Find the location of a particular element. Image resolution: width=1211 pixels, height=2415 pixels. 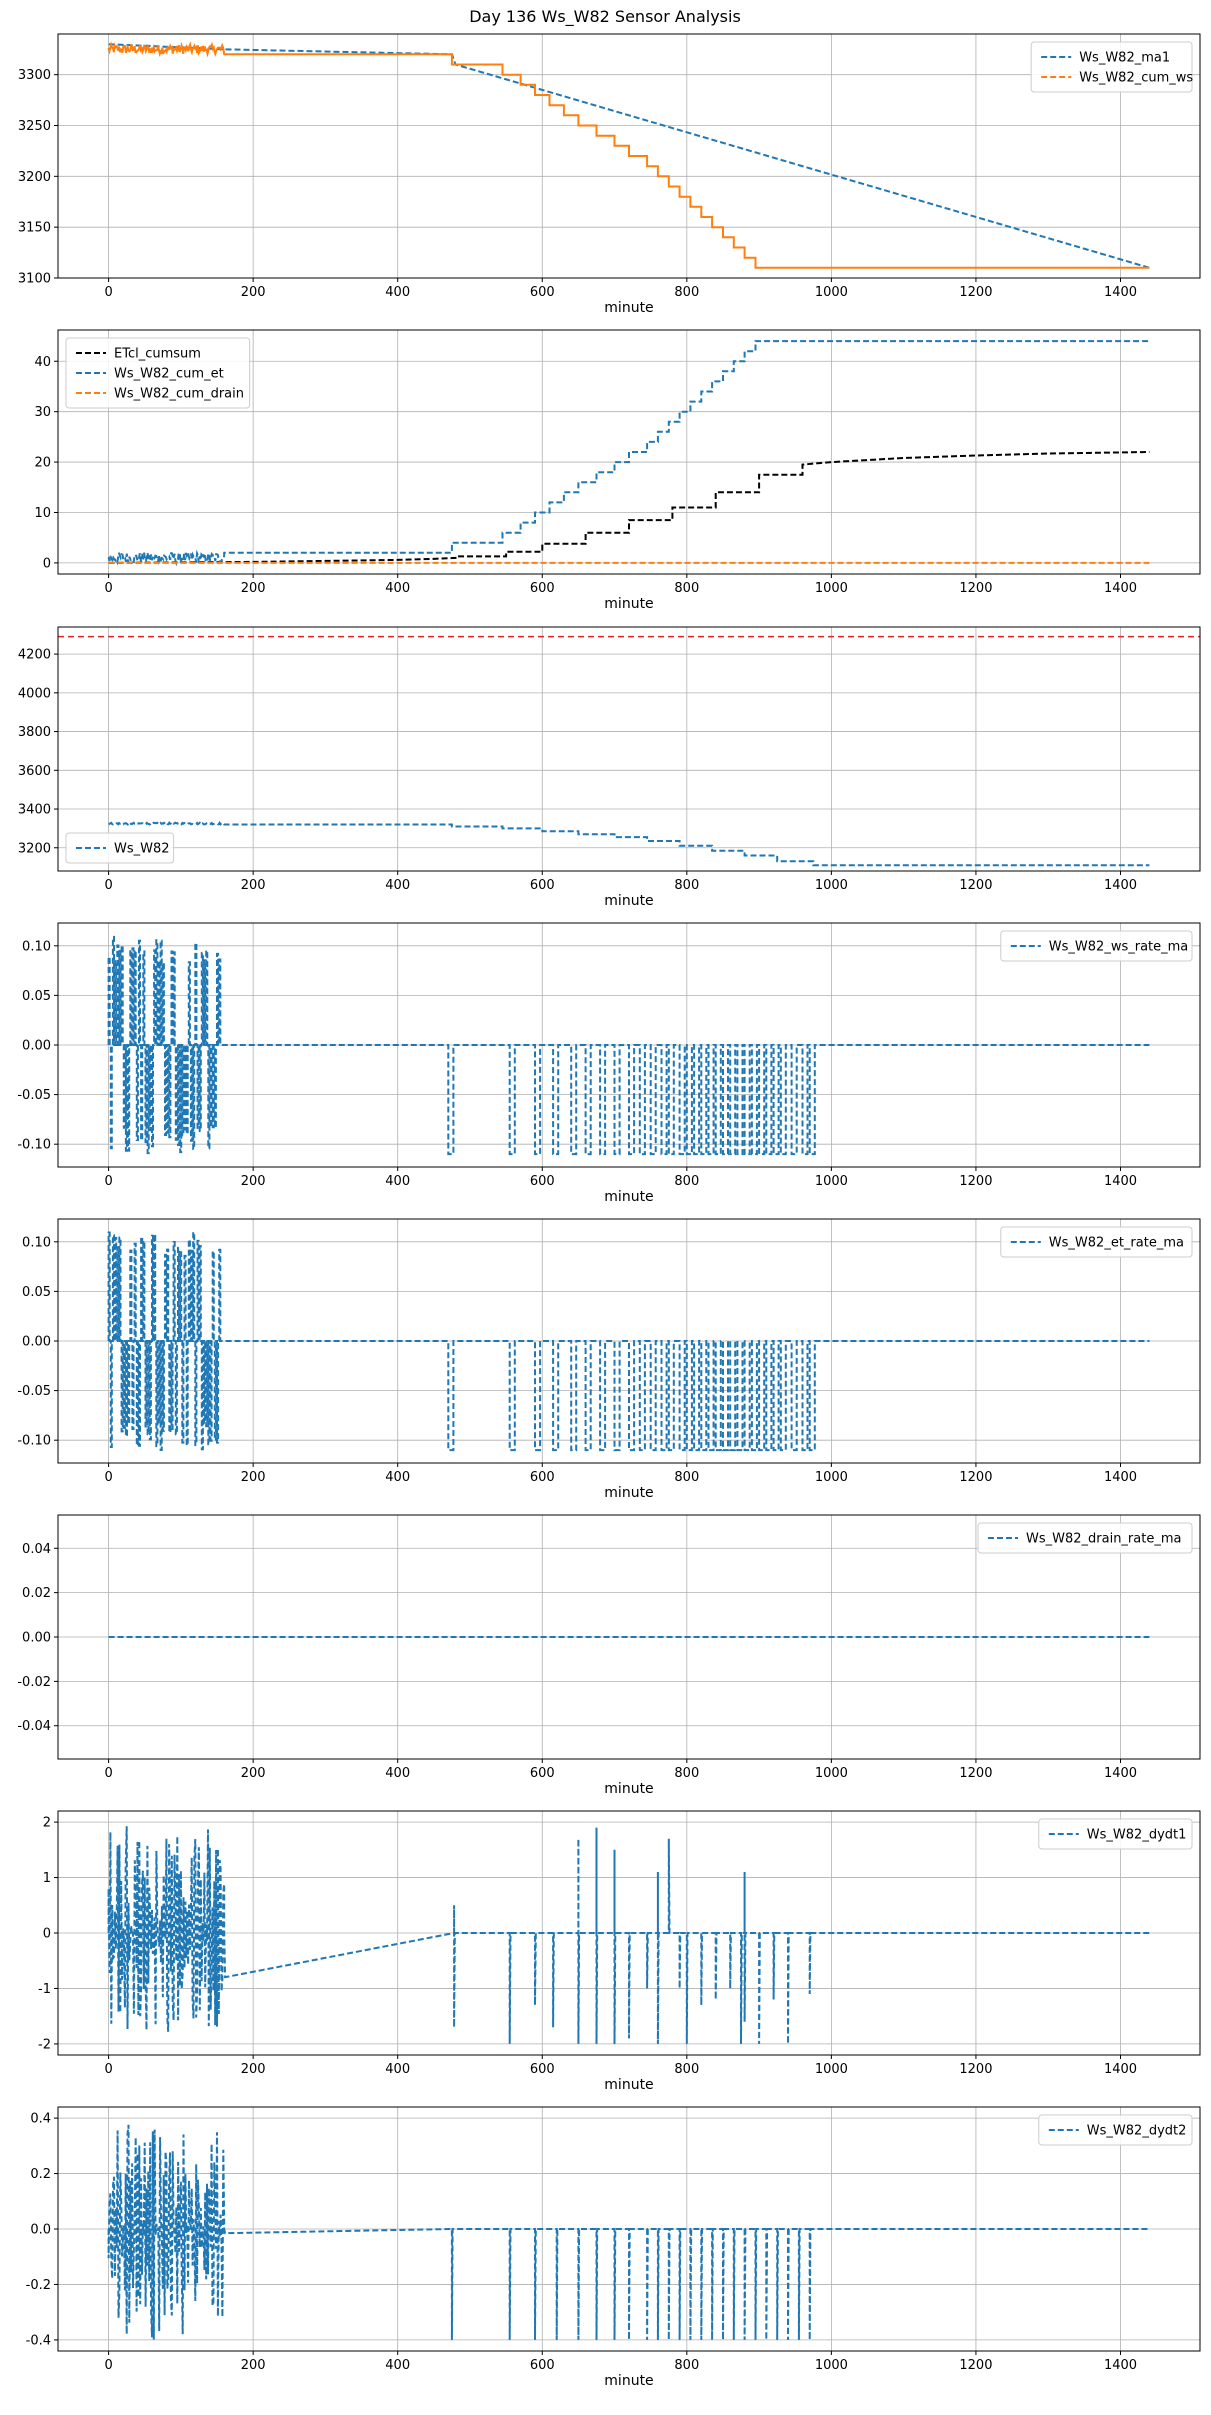

y-tick-label: -1 is located at coordinates (44, 1989).